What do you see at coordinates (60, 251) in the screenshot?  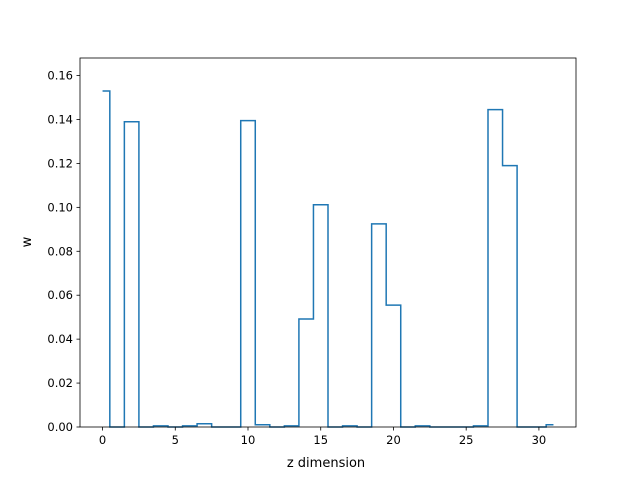 I see `y-tick-label: 0.08` at bounding box center [60, 251].